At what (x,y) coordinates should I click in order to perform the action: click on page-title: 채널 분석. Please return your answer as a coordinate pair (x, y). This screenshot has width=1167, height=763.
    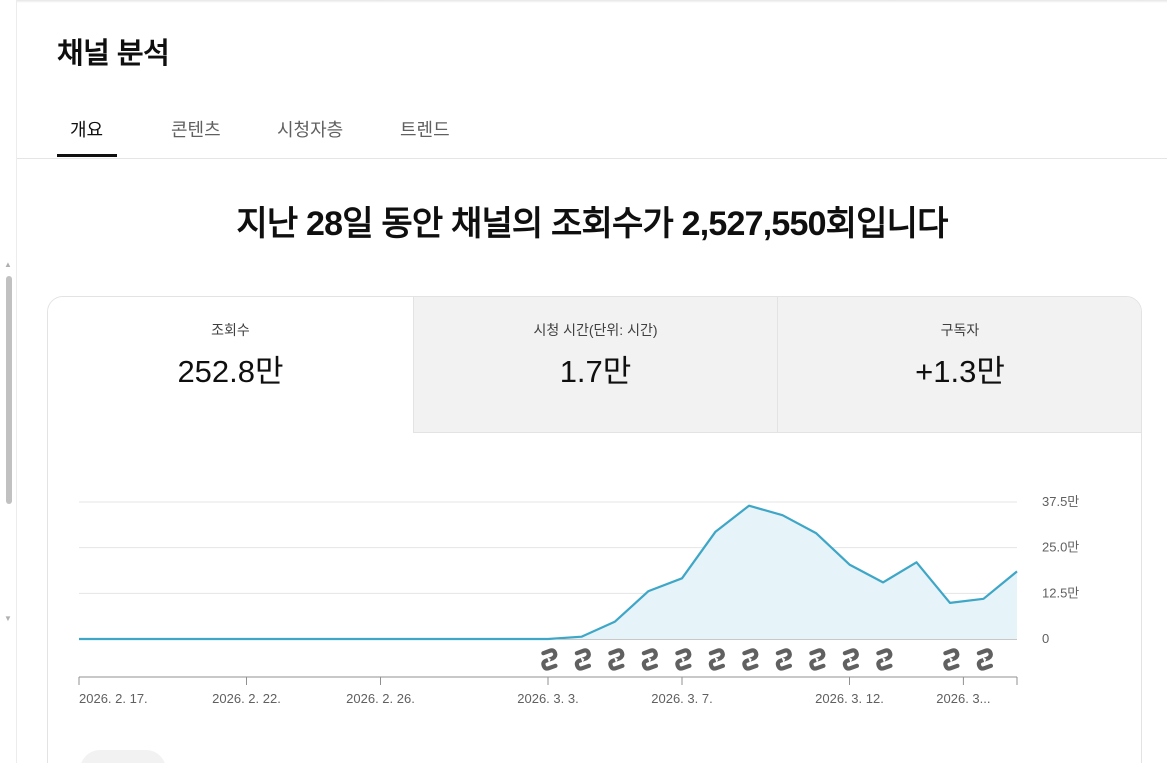
    Looking at the image, I should click on (113, 54).